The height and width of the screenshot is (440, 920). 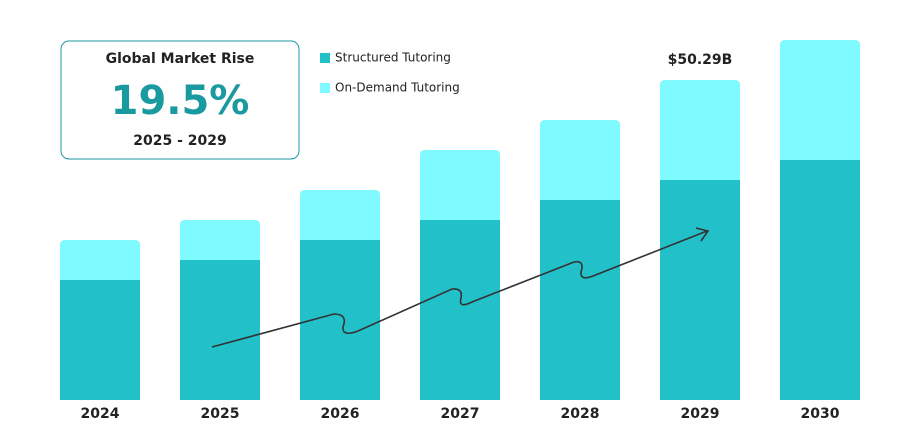 What do you see at coordinates (820, 414) in the screenshot?
I see `x-tick-label: 2030` at bounding box center [820, 414].